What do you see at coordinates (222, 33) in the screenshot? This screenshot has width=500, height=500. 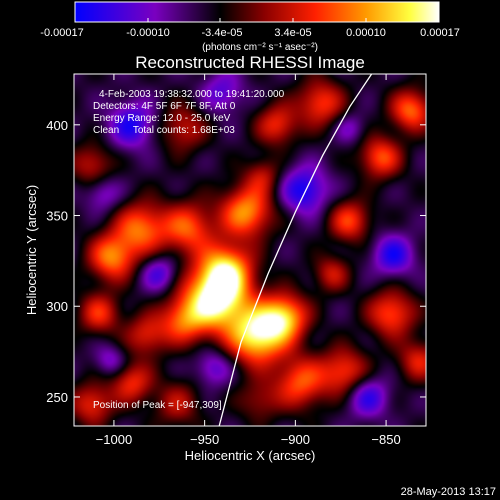 I see `colorbar-tick-label: -3.4e-05` at bounding box center [222, 33].